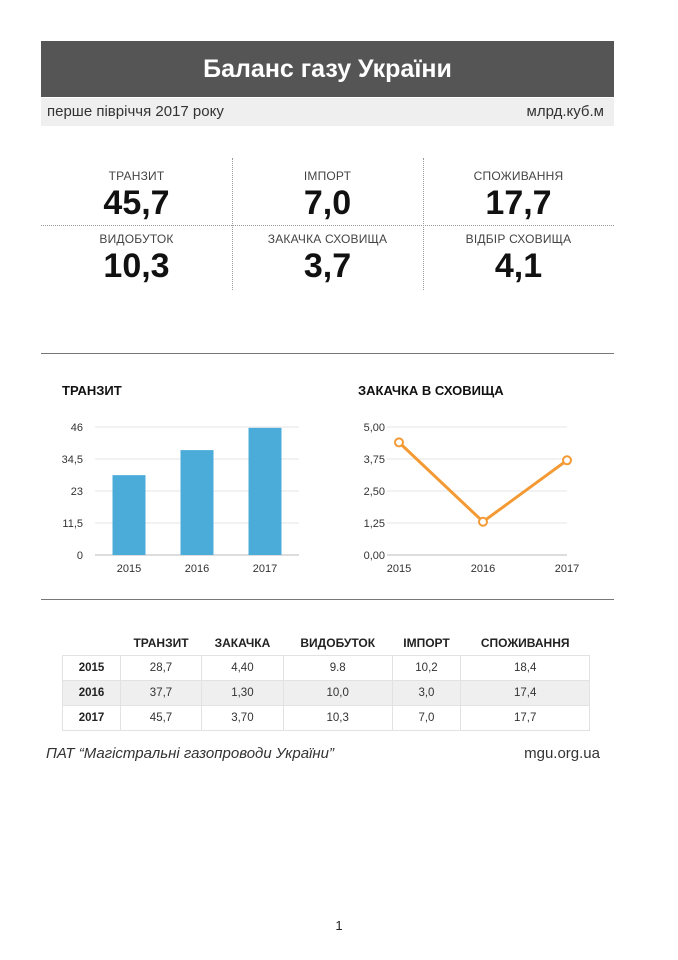  Describe the element at coordinates (161, 693) in the screenshot. I see `table-cell: 37,7` at that location.